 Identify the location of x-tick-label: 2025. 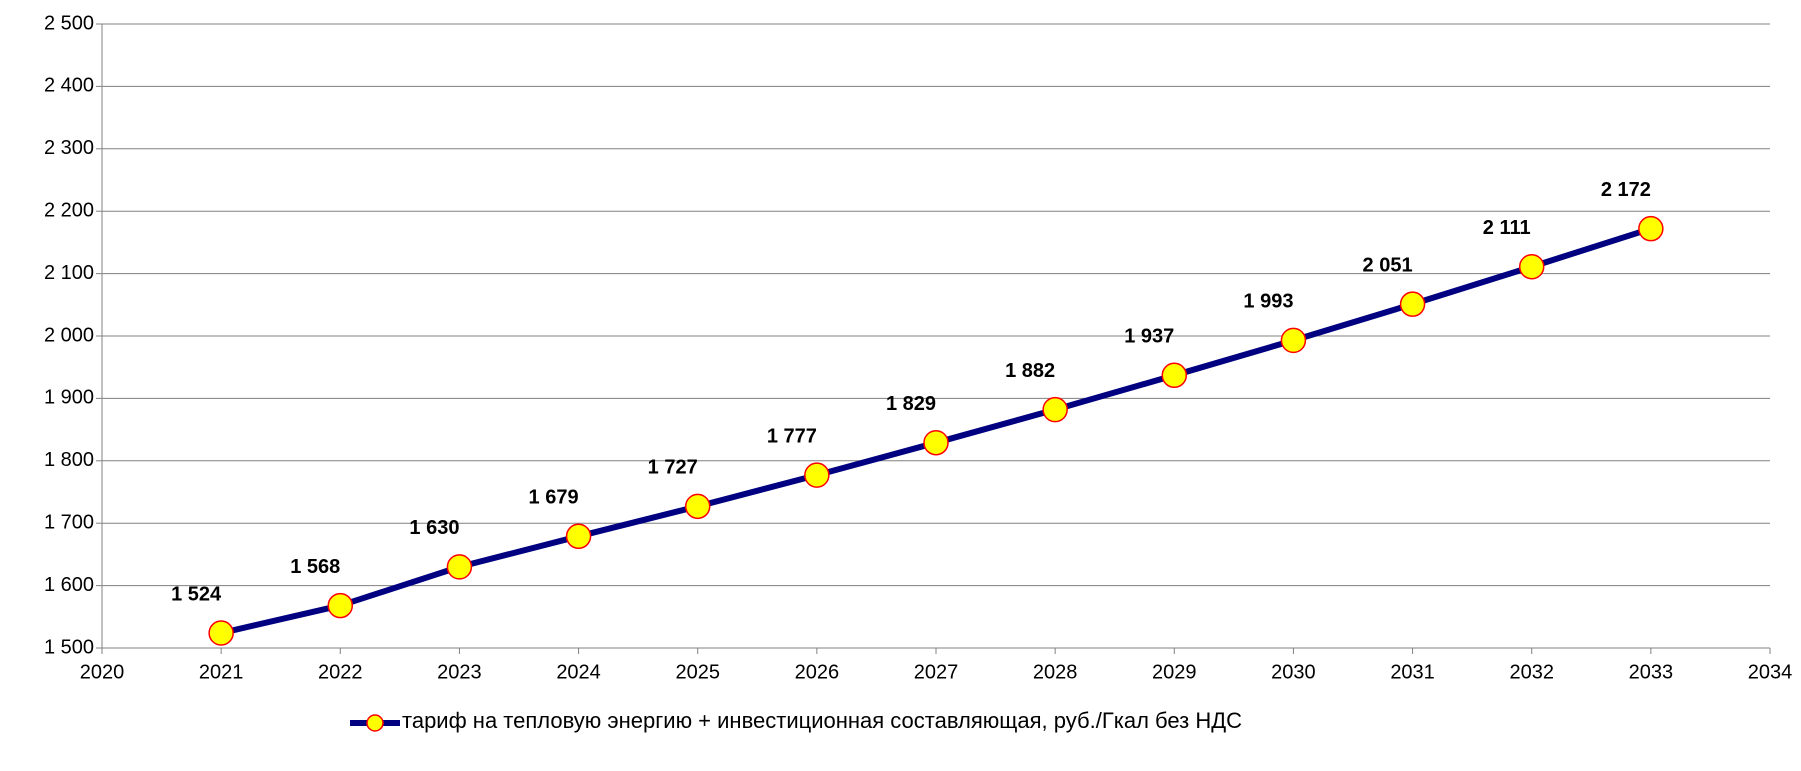
(697, 672).